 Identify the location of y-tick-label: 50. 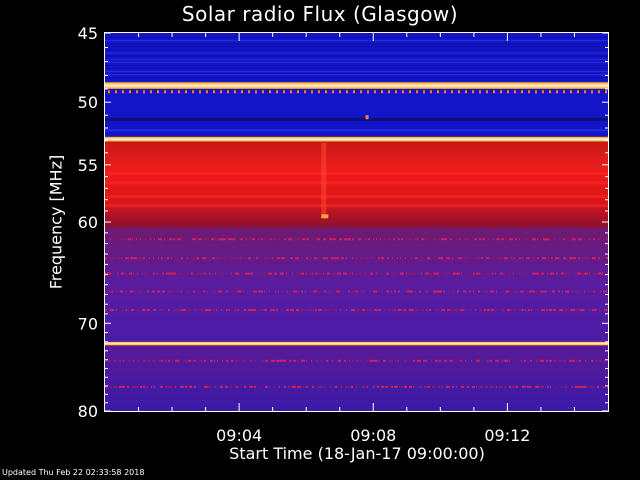
(88, 102).